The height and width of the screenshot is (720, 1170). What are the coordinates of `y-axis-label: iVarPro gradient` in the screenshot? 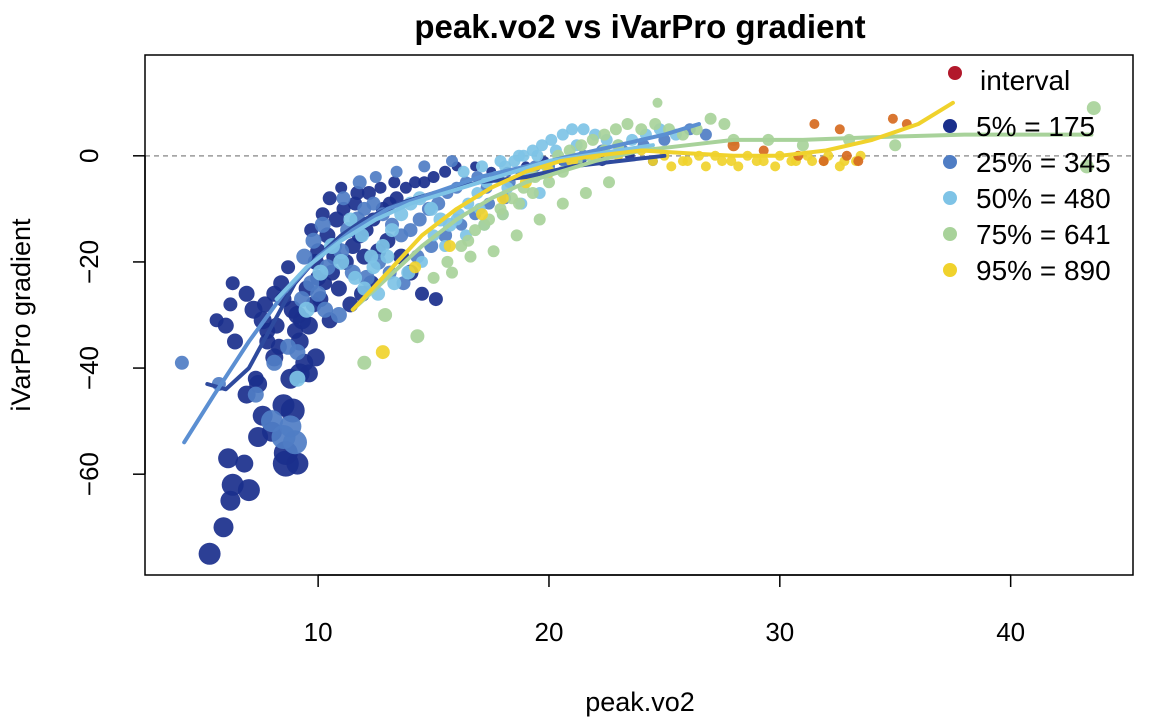 It's located at (21, 315).